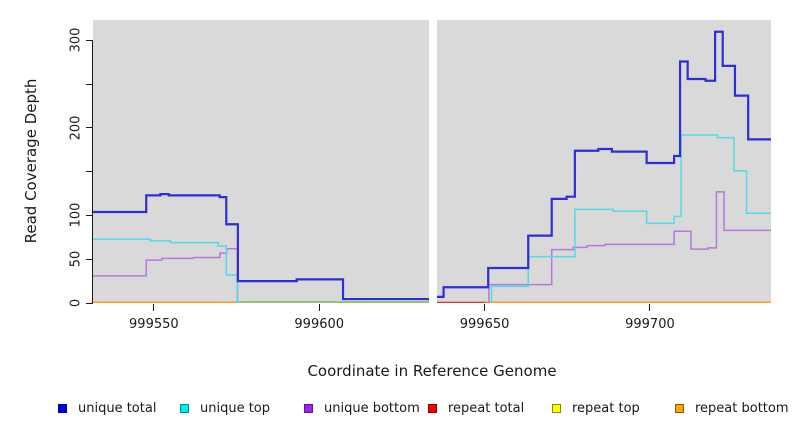  Describe the element at coordinates (76, 303) in the screenshot. I see `y-tick-label-0: 0` at that location.